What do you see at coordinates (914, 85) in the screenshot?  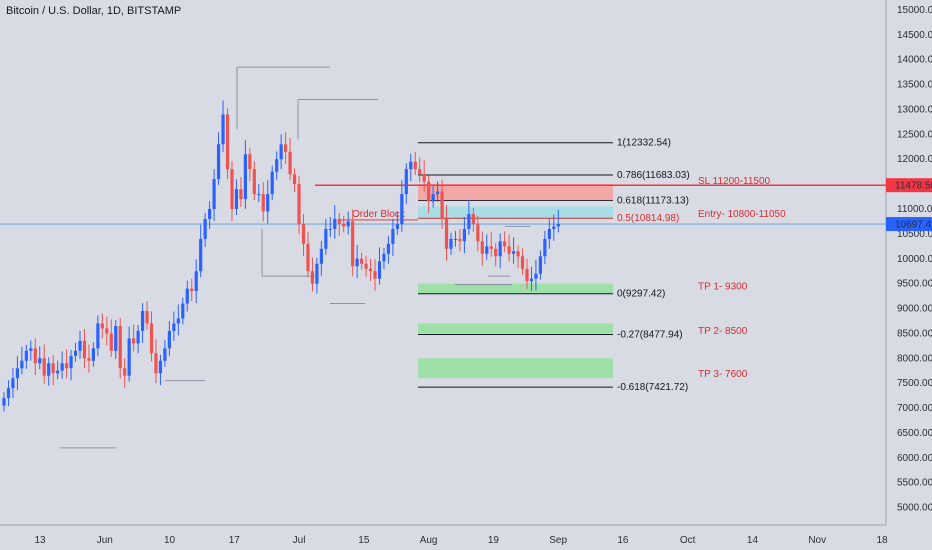 I see `y-tick-label: 13500.00` at bounding box center [914, 85].